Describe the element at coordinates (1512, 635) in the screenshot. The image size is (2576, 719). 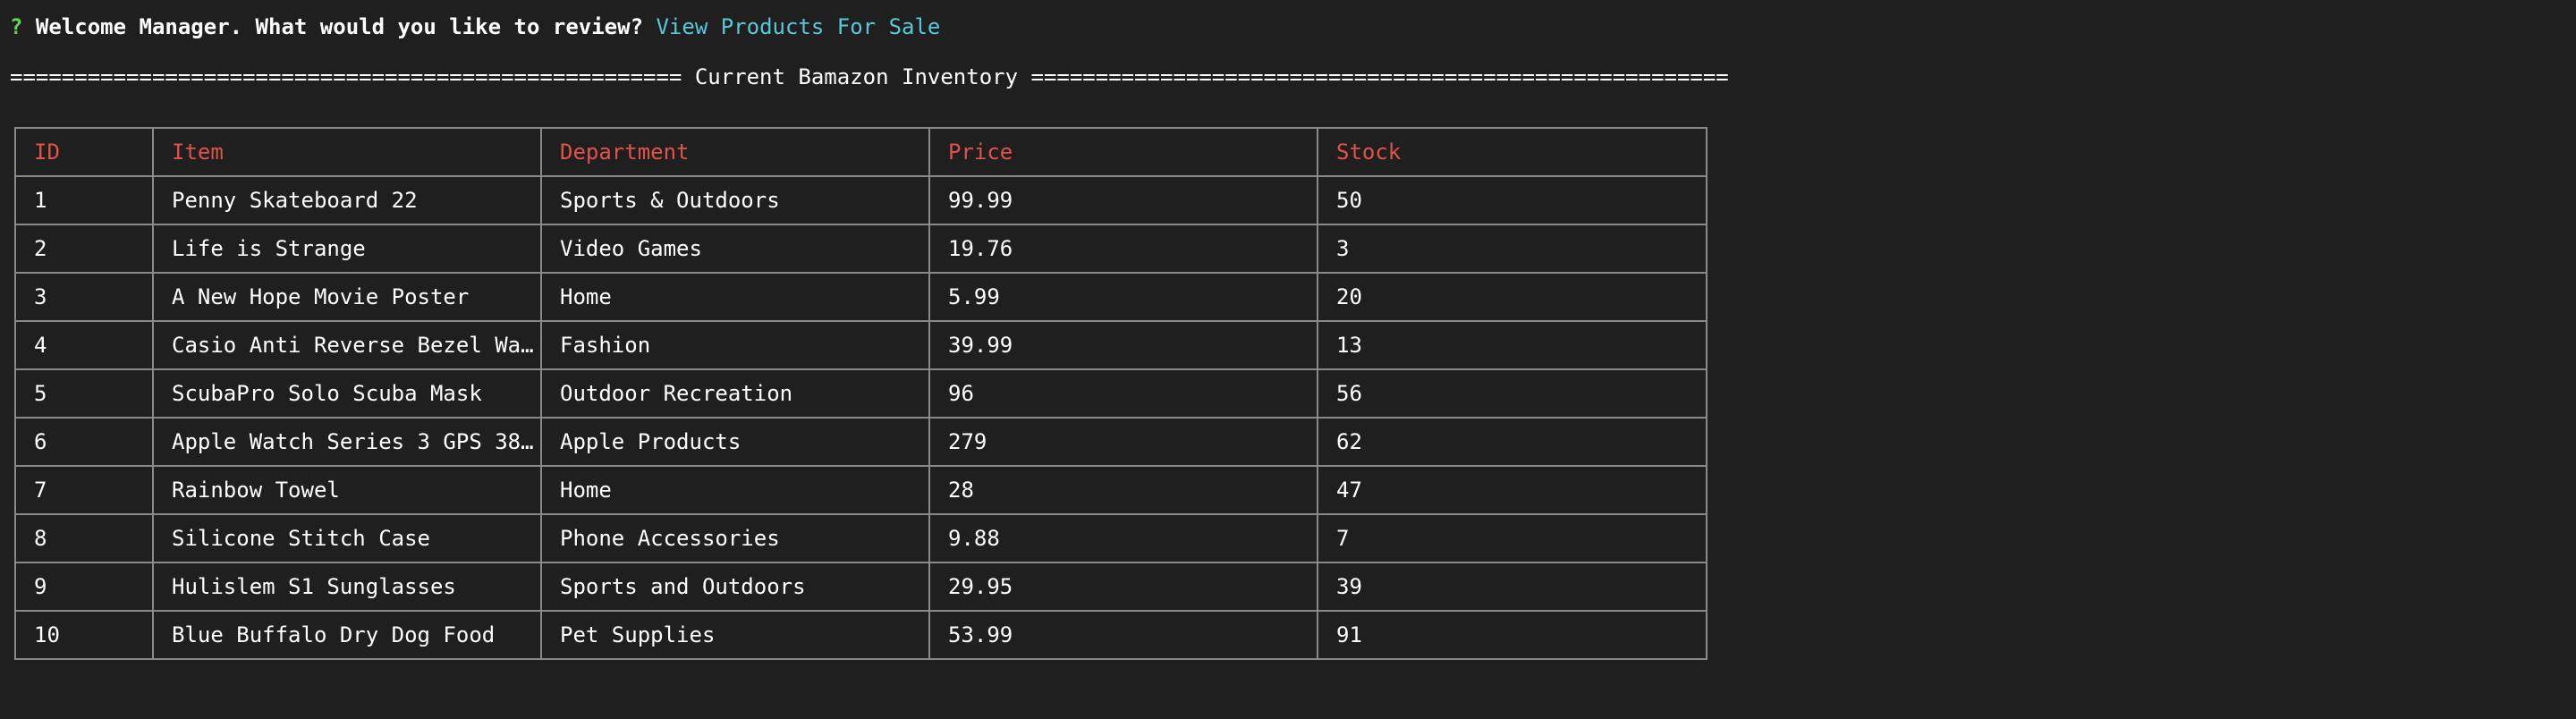
I see `cell-stock: 91` at that location.